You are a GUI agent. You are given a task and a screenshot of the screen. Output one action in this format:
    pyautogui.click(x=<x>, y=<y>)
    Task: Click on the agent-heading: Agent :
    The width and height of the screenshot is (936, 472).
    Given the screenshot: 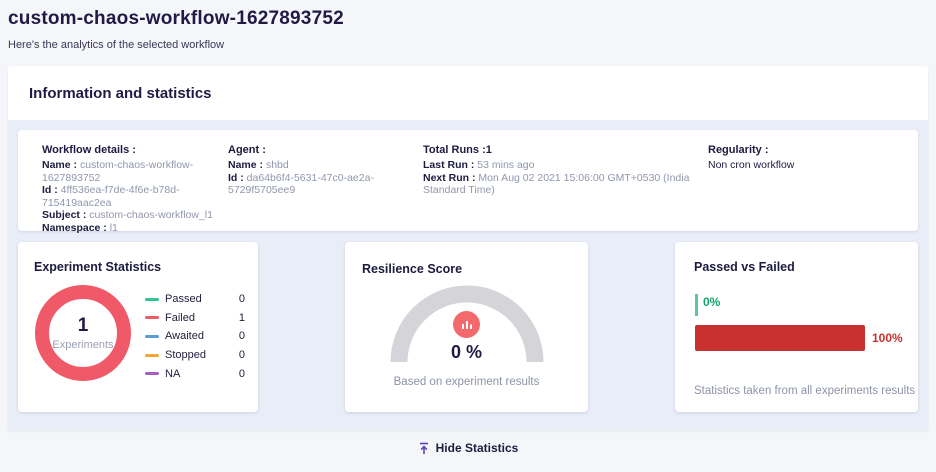 What is the action you would take?
    pyautogui.click(x=247, y=150)
    